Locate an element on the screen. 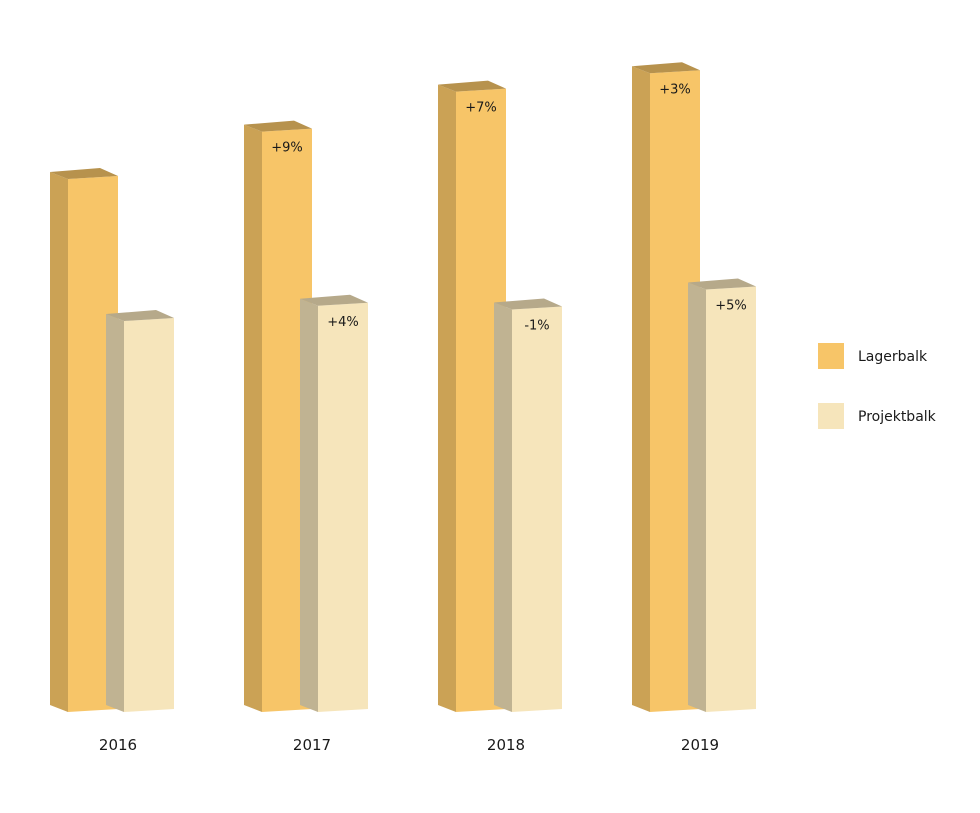 Image resolution: width=980 pixels, height=813 pixels. legend-label-projektbalk: Projektbalk is located at coordinates (897, 417).